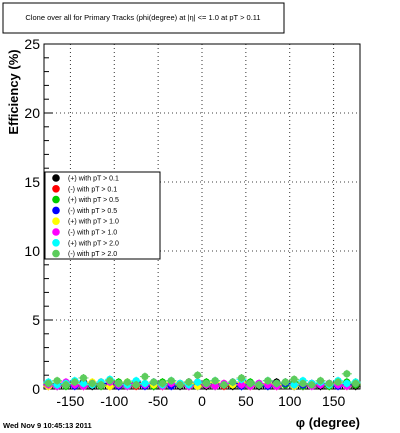 This screenshot has height=433, width=400. I want to click on x-tick-label: 100, so click(290, 401).